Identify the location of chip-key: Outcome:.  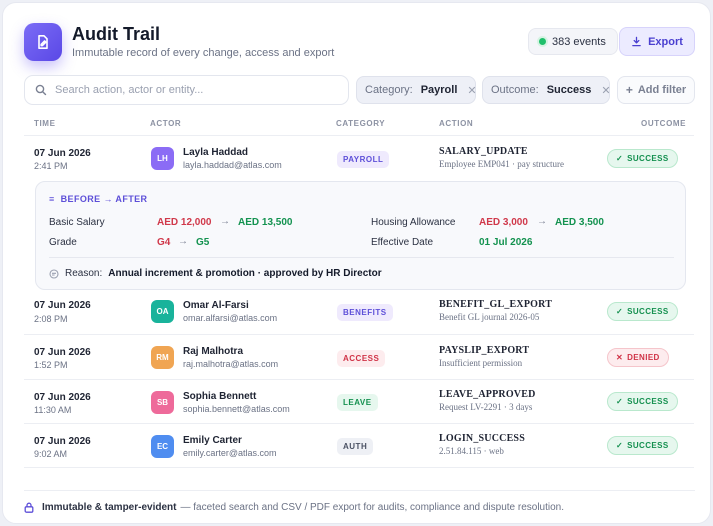
(515, 90).